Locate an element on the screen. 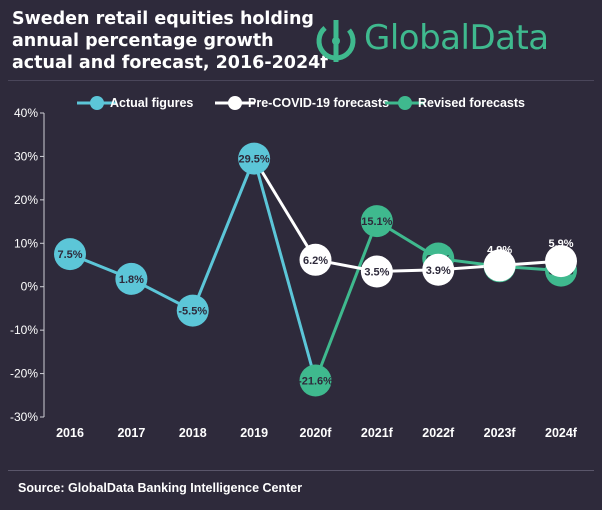 Image resolution: width=602 pixels, height=510 pixels. x-tick-label: 2018 is located at coordinates (193, 433).